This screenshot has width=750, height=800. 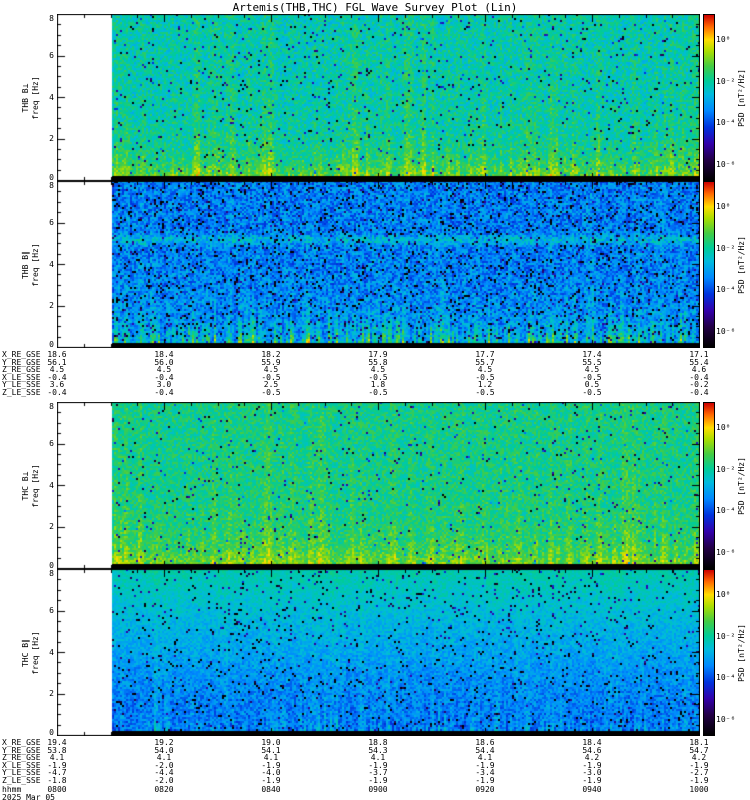 What do you see at coordinates (592, 750) in the screenshot?
I see `ephemeris-value: 54.6` at bounding box center [592, 750].